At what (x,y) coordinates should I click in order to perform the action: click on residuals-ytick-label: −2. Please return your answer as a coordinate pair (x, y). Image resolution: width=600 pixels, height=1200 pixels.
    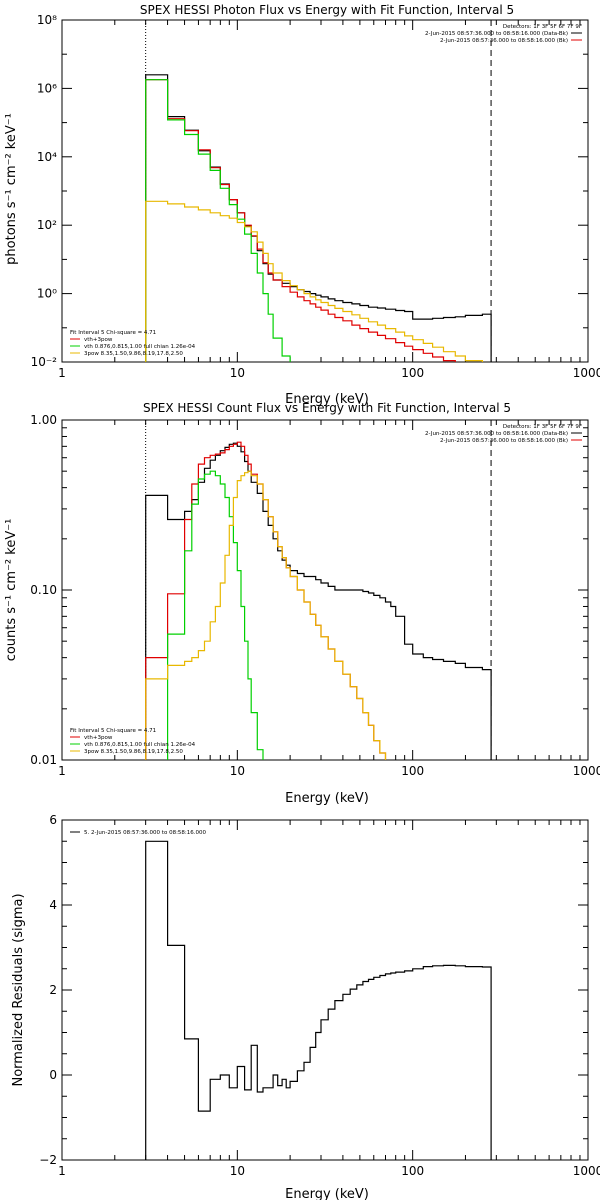
    Looking at the image, I should click on (48, 1160).